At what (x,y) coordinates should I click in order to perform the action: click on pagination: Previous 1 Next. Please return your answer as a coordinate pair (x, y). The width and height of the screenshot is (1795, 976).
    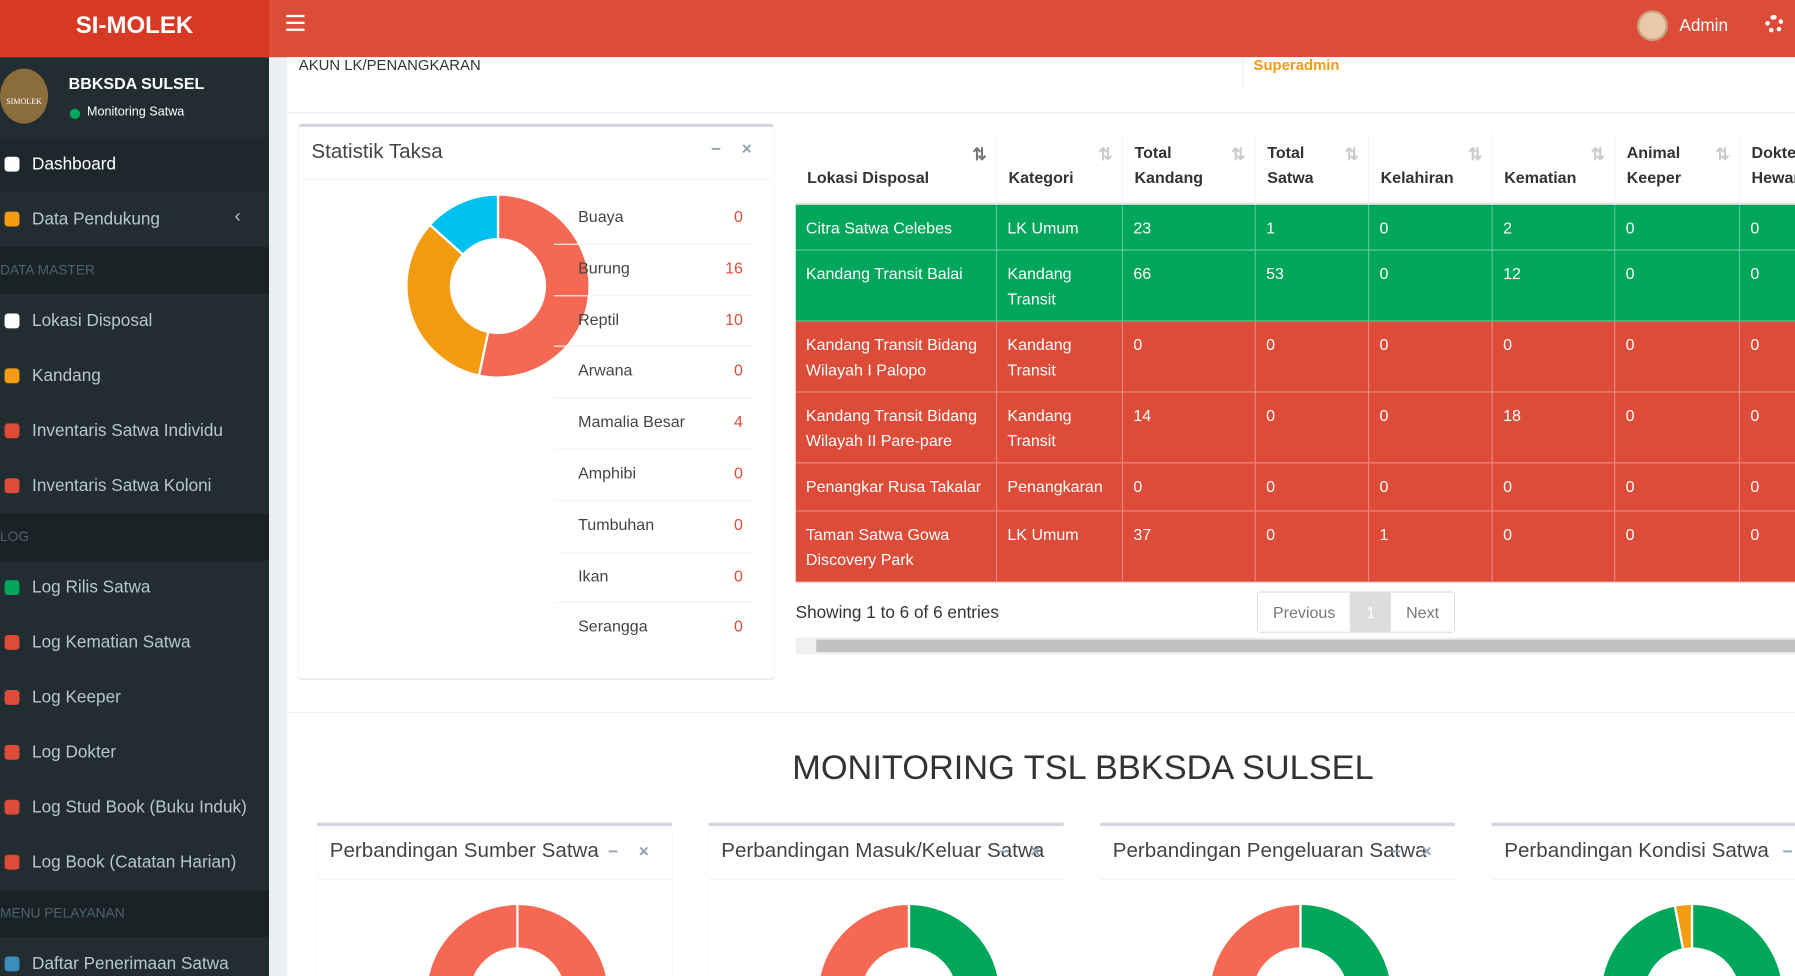
    Looking at the image, I should click on (1356, 612).